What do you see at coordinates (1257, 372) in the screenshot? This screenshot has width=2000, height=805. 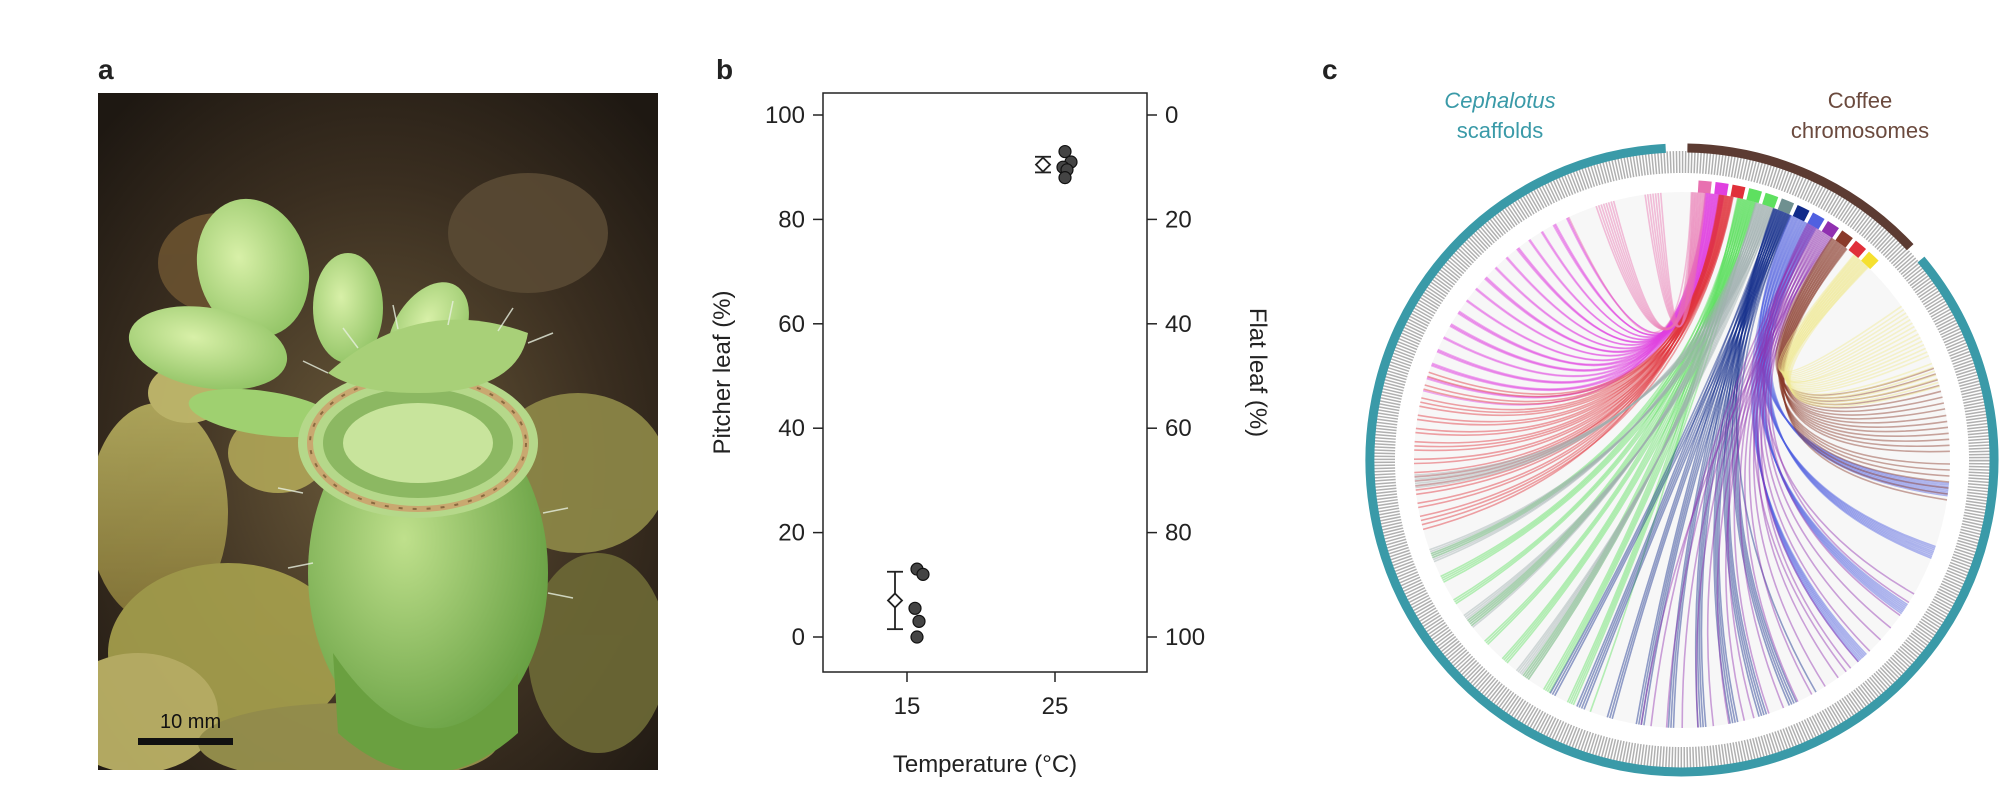 I see `y2-axis-label: Flat leaf (%)` at bounding box center [1257, 372].